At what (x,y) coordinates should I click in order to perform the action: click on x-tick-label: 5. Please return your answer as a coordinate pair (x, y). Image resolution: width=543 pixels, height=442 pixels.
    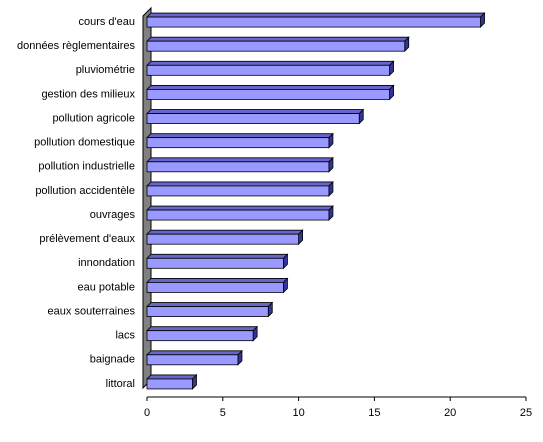
    Looking at the image, I should click on (223, 413).